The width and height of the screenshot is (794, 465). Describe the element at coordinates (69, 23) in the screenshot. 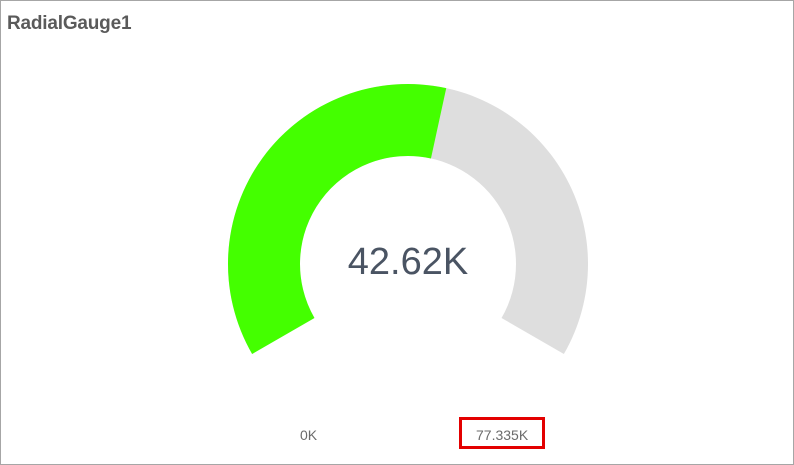

I see `widget-title: RadialGauge1` at that location.